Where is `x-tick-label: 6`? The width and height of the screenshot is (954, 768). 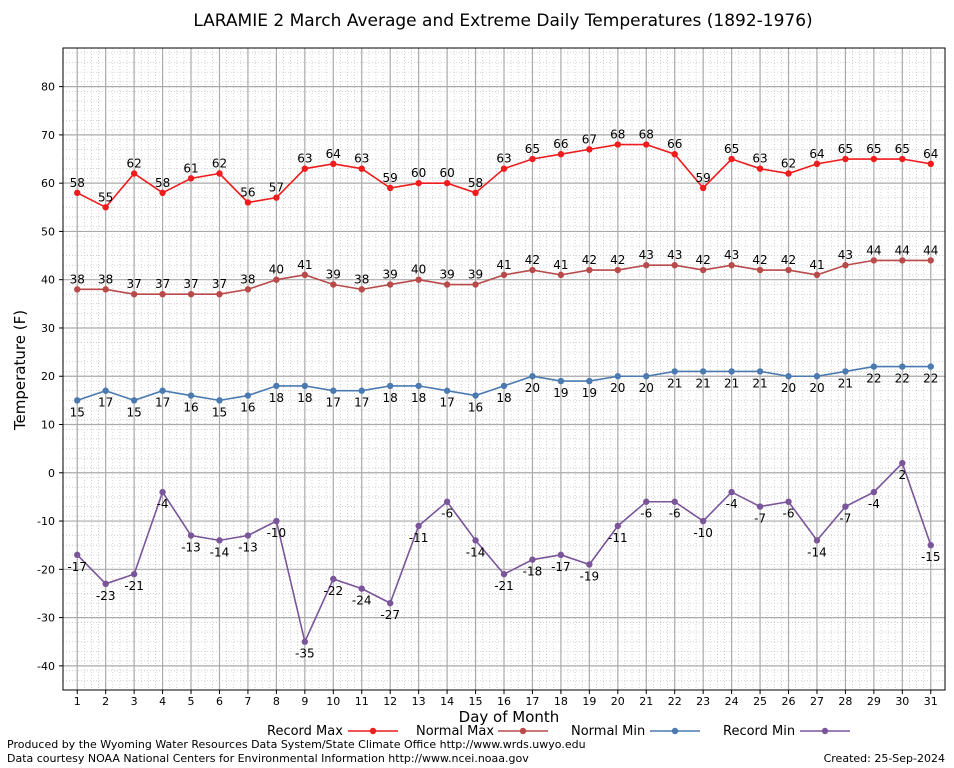 x-tick-label: 6 is located at coordinates (219, 701).